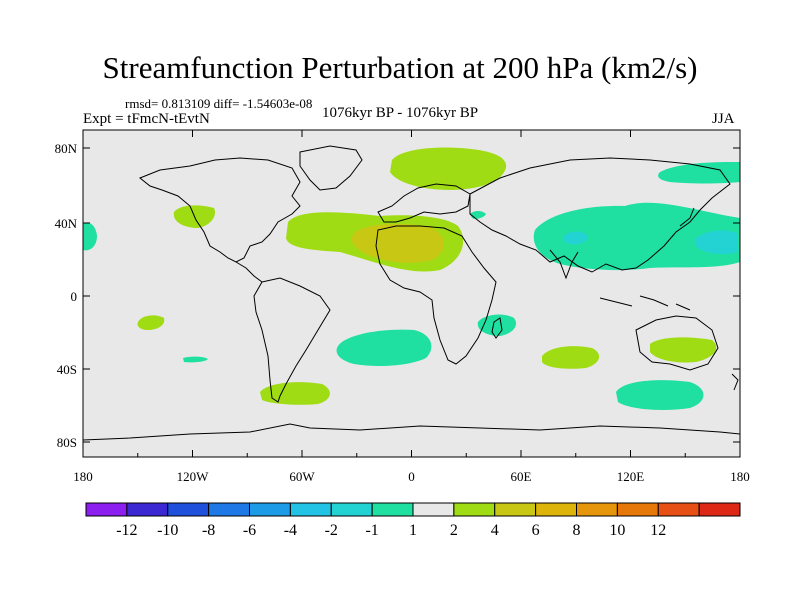  Describe the element at coordinates (371, 530) in the screenshot. I see `colorbar-label: -1` at that location.